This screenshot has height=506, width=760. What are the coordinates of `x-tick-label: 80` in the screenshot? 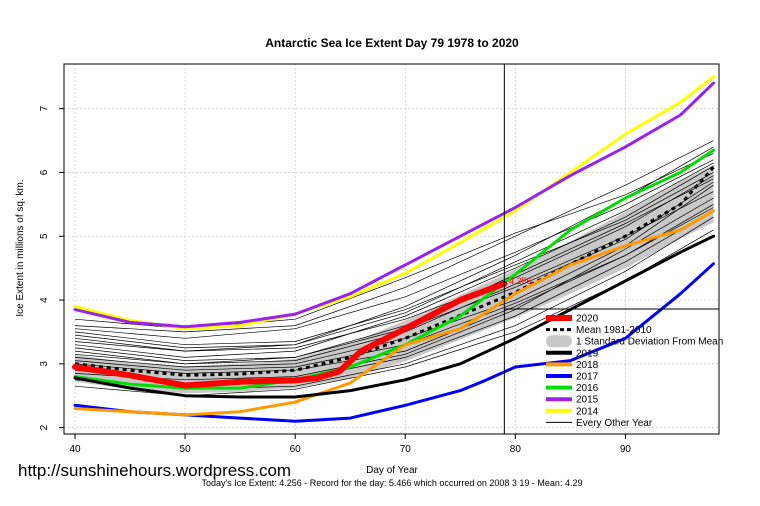 It's located at (516, 449).